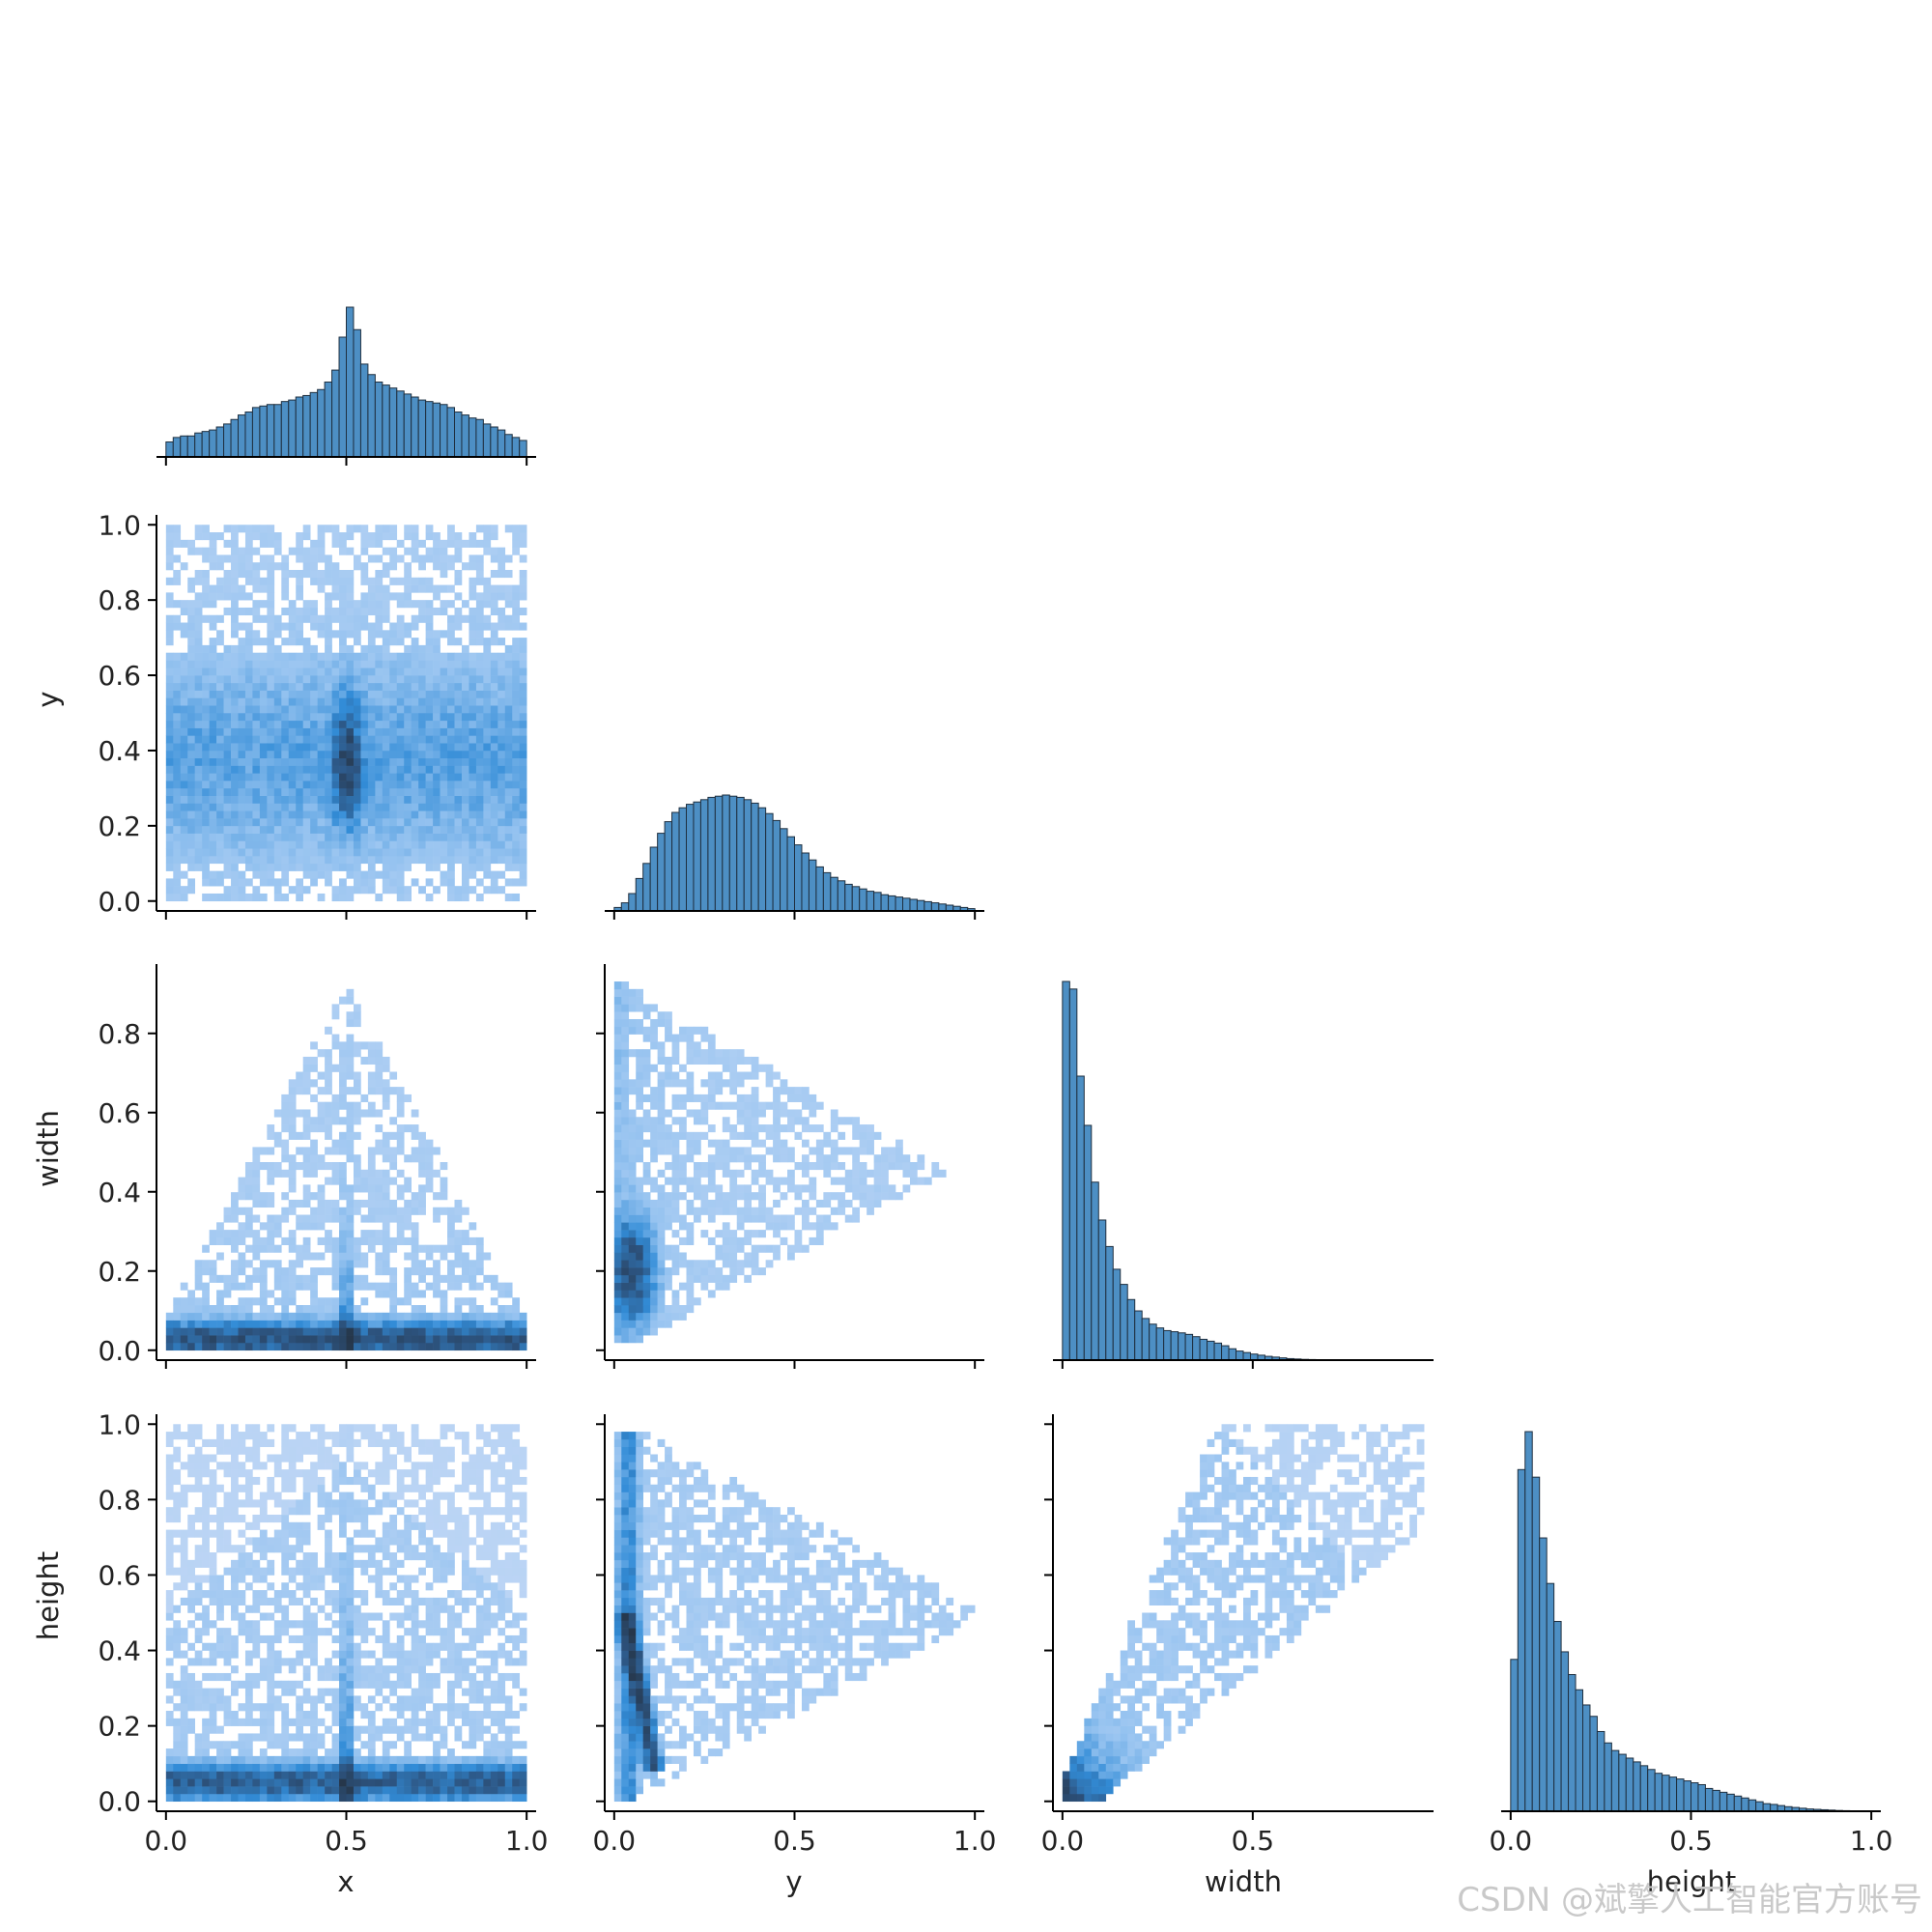 The width and height of the screenshot is (1932, 1932). I want to click on hist-bar-height, so click(1565, 1731).